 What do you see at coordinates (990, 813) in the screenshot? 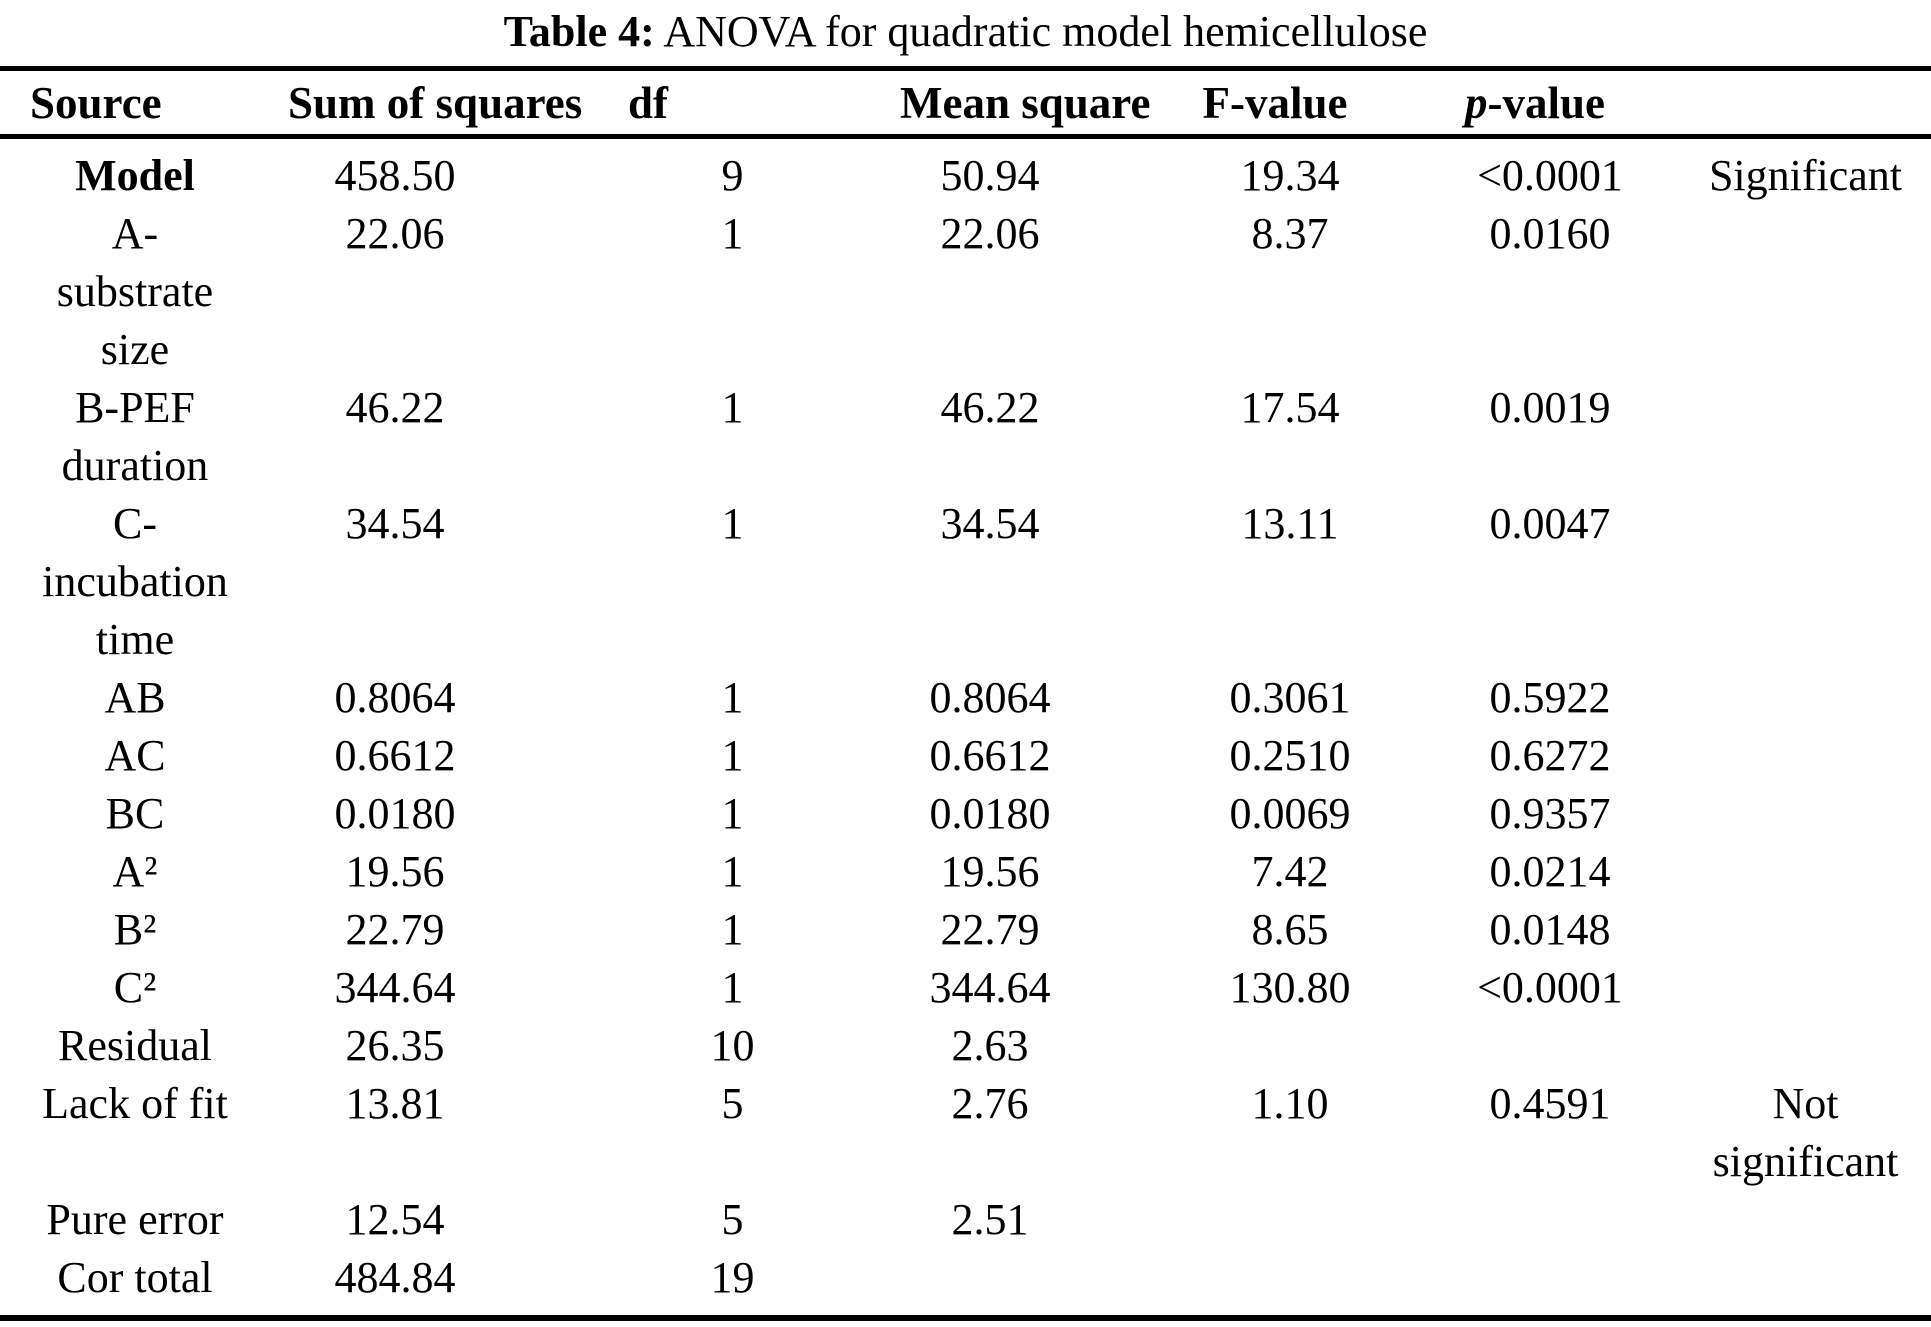
I see `cell-mean-square: 0.0180` at bounding box center [990, 813].